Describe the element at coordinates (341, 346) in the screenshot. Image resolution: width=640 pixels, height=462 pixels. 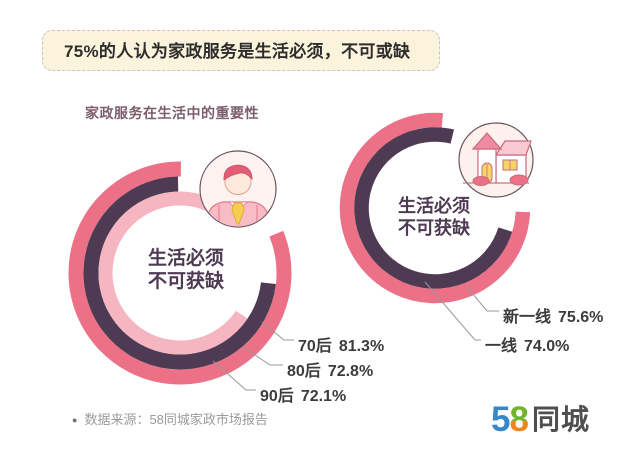
I see `label-70s: 70后 81.3%` at that location.